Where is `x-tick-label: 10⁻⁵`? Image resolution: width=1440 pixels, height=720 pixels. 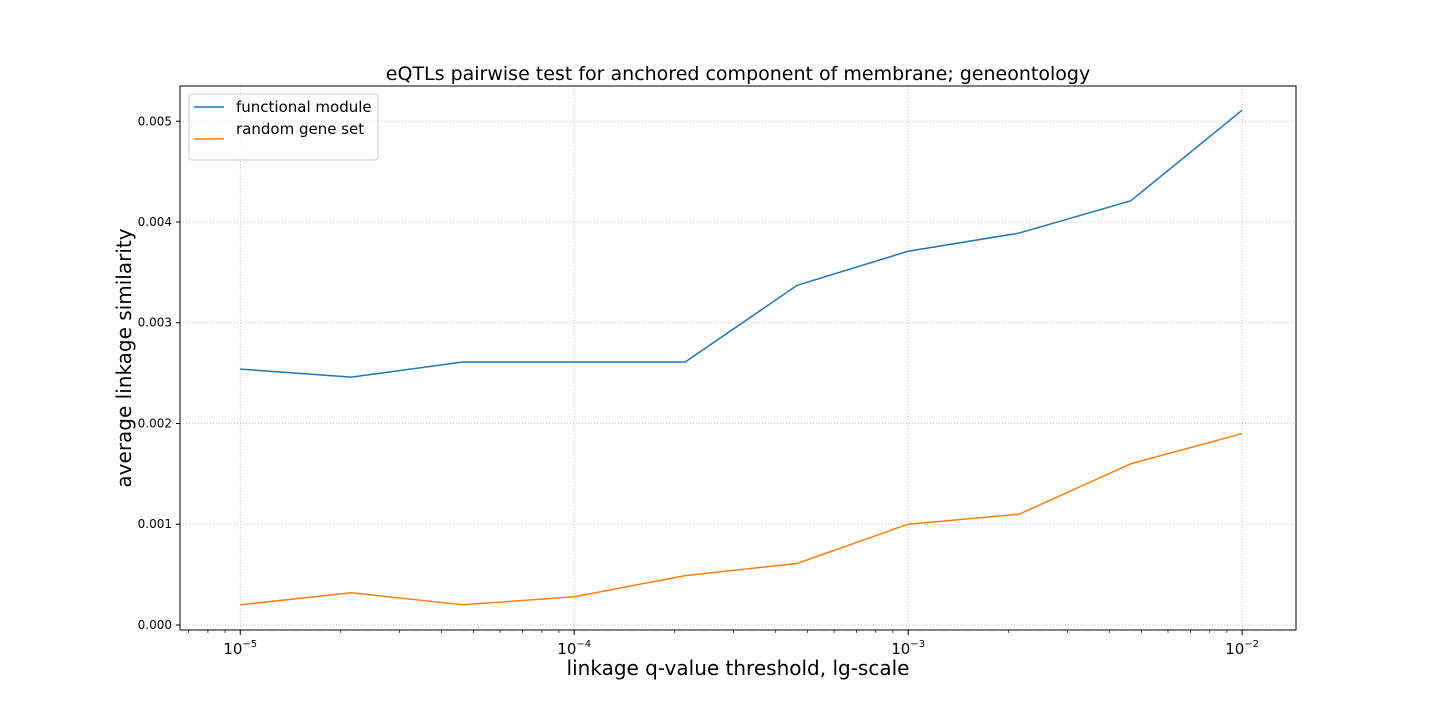 x-tick-label: 10⁻⁵ is located at coordinates (240, 648).